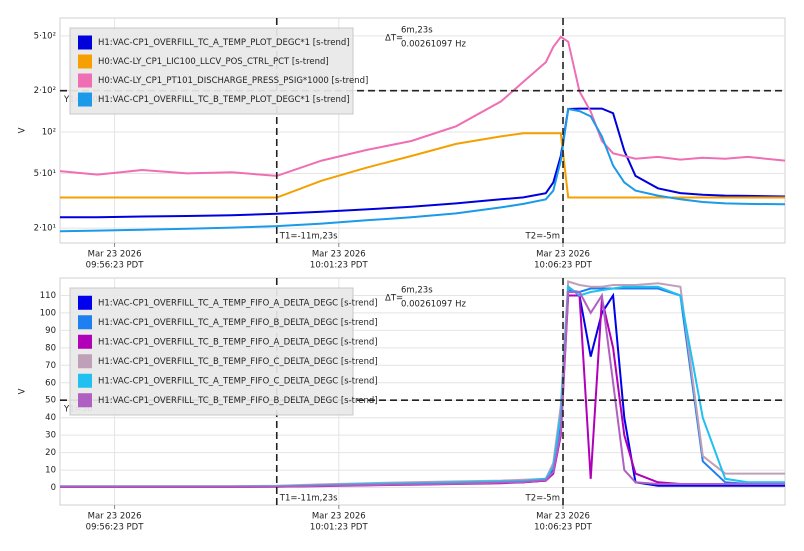  I want to click on y-tick-label: 90, so click(50, 331).